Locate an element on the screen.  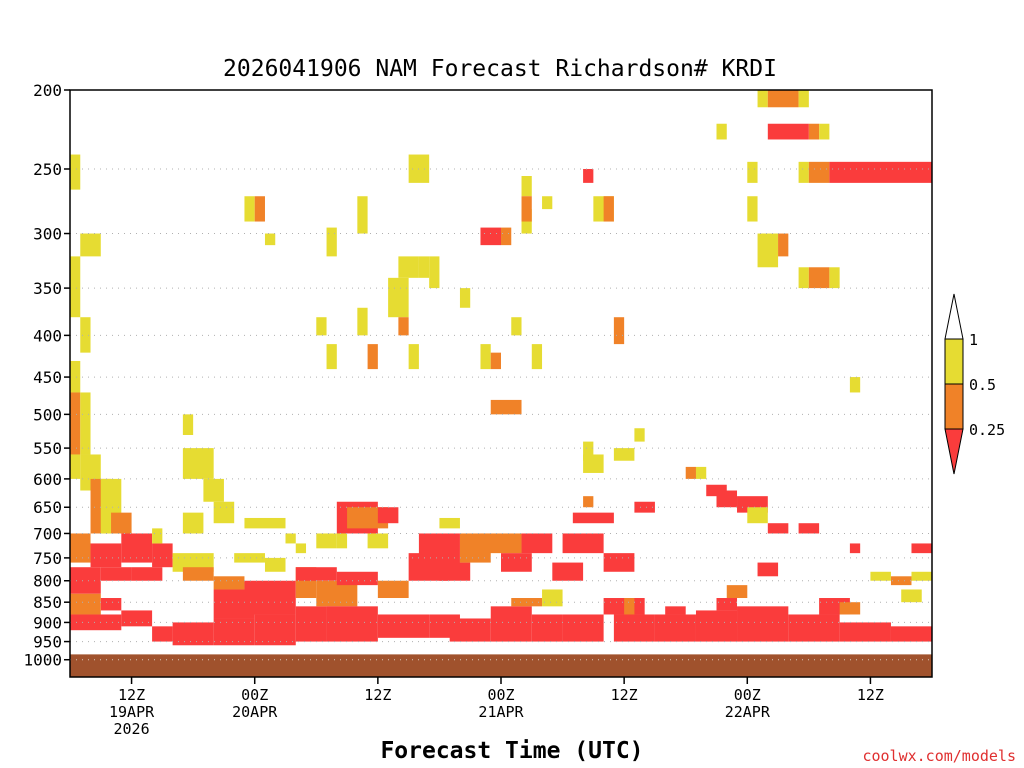
x-axis-label: Forecast Time (UTC) is located at coordinates (511, 751).